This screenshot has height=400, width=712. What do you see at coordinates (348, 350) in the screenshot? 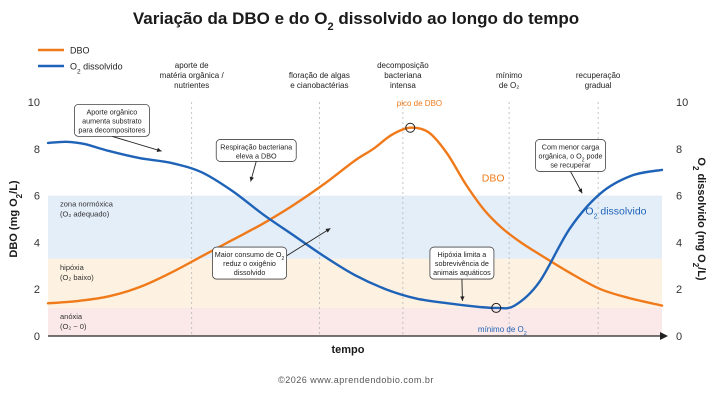
I see `x-axis-label: tempo` at bounding box center [348, 350].